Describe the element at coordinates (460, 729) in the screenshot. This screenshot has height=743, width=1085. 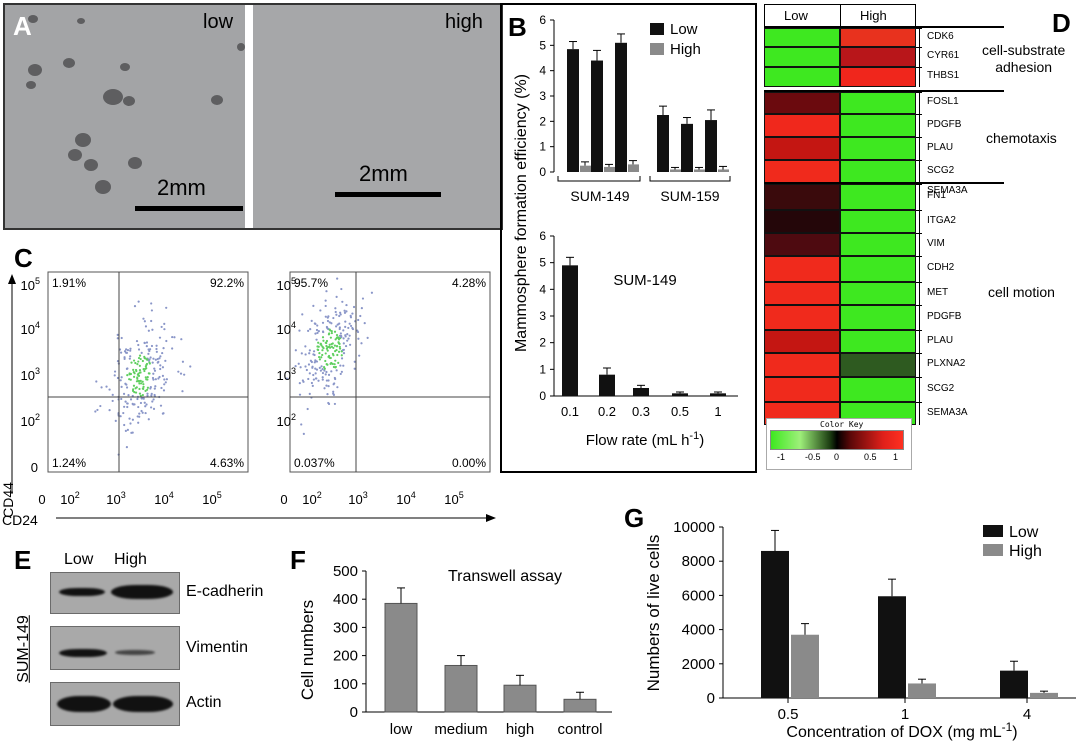
I see `x-tick-label: medium` at that location.